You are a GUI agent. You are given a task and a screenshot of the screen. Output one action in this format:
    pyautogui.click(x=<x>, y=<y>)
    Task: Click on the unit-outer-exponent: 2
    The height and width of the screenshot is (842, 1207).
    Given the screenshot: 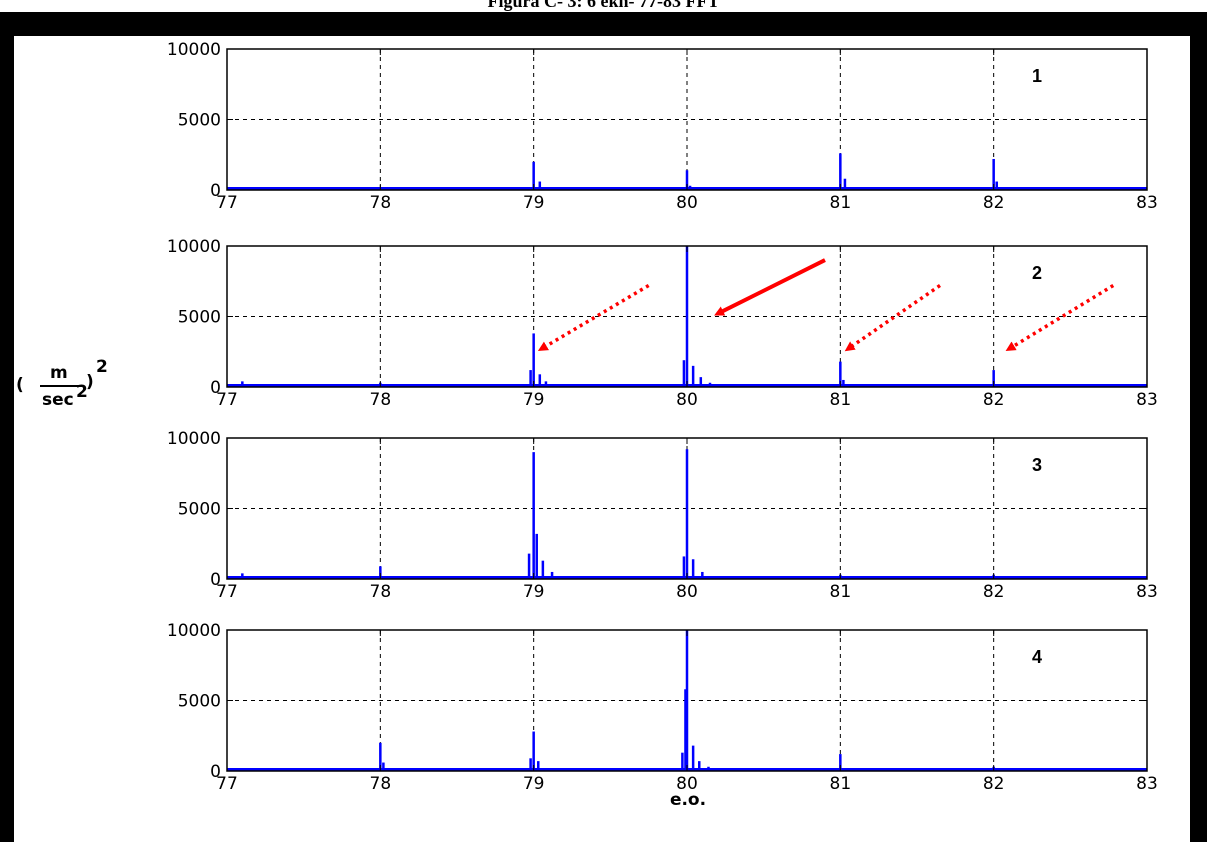 What is the action you would take?
    pyautogui.click(x=102, y=367)
    